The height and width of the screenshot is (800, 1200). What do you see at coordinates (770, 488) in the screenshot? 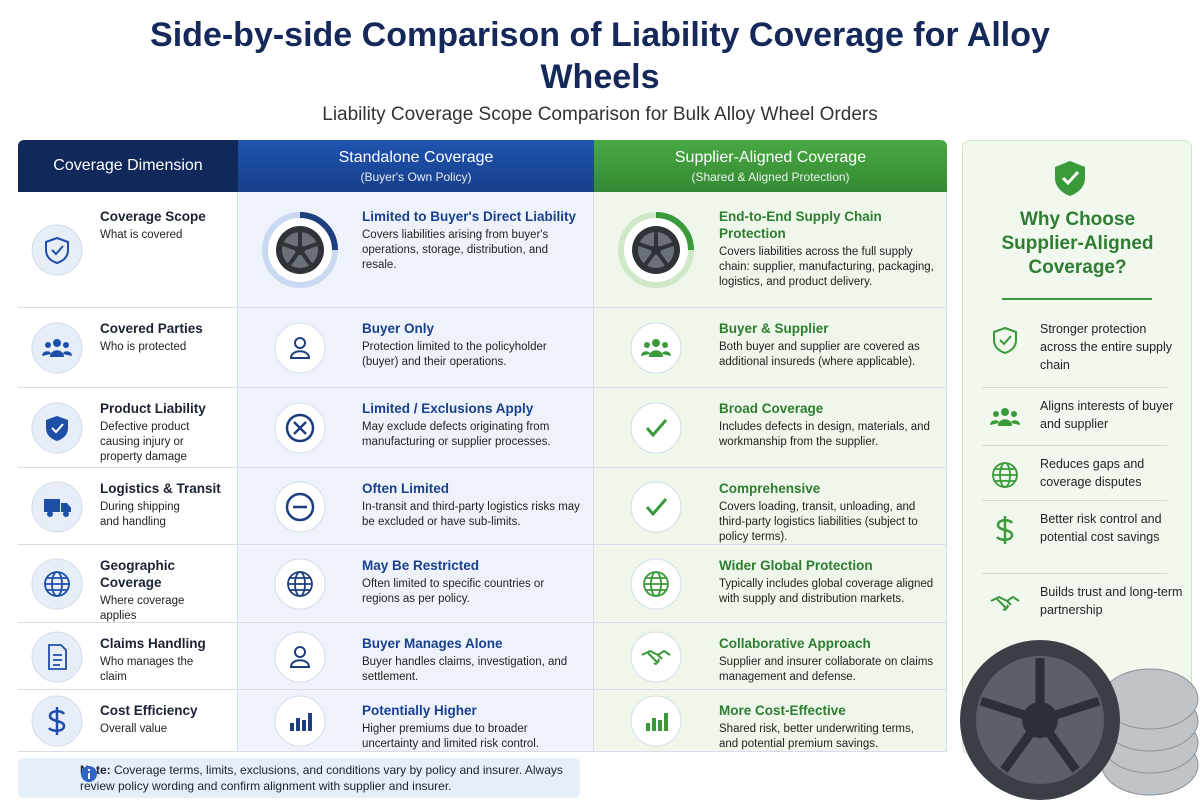
I see `cell-title: Comprehensive` at bounding box center [770, 488].